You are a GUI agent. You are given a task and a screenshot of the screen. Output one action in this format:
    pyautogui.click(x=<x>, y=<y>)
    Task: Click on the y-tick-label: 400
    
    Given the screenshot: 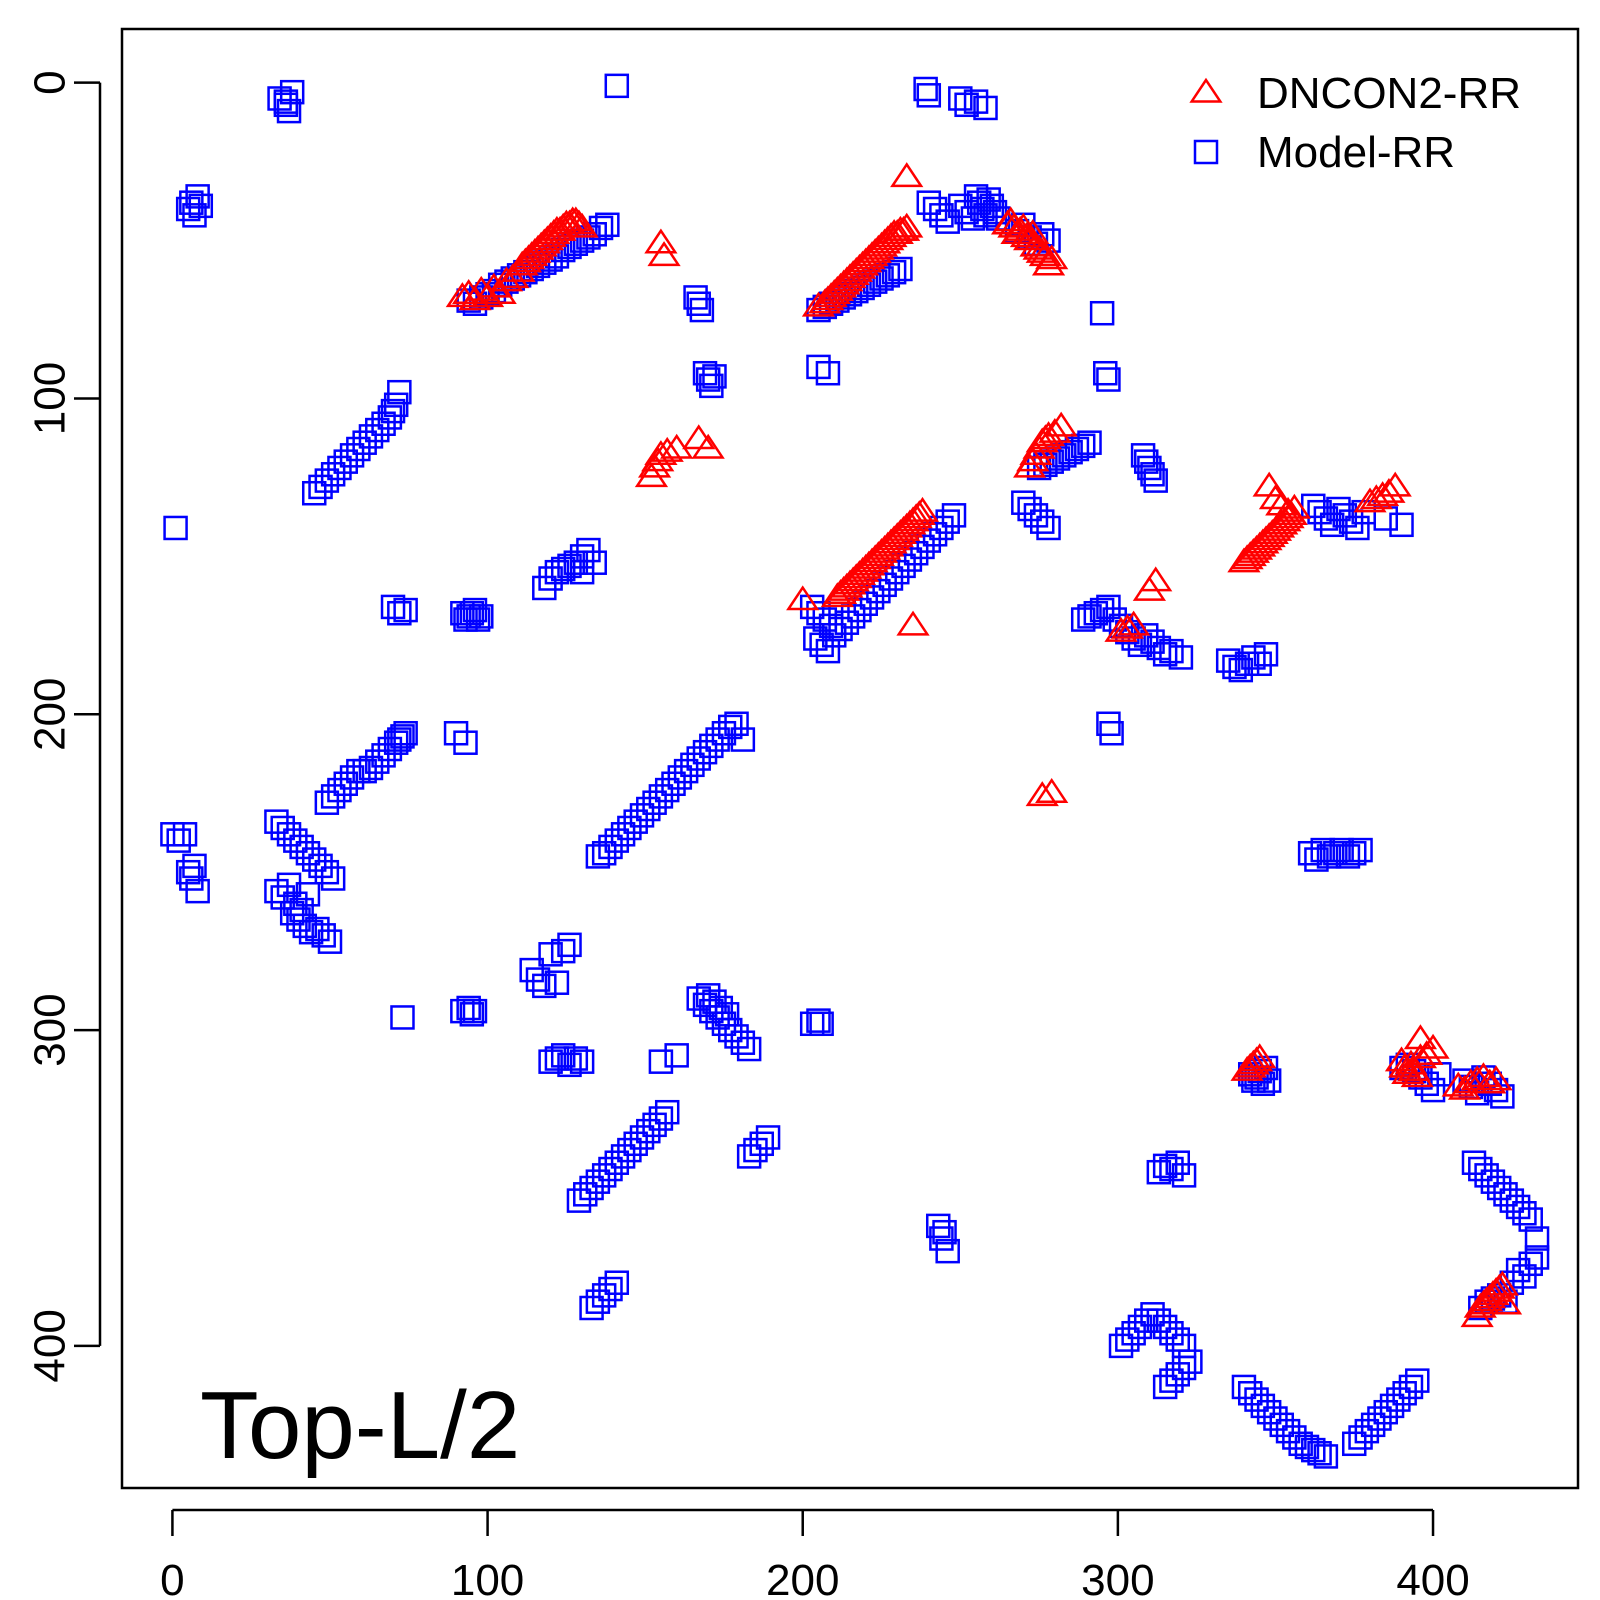 What is the action you would take?
    pyautogui.click(x=50, y=1345)
    